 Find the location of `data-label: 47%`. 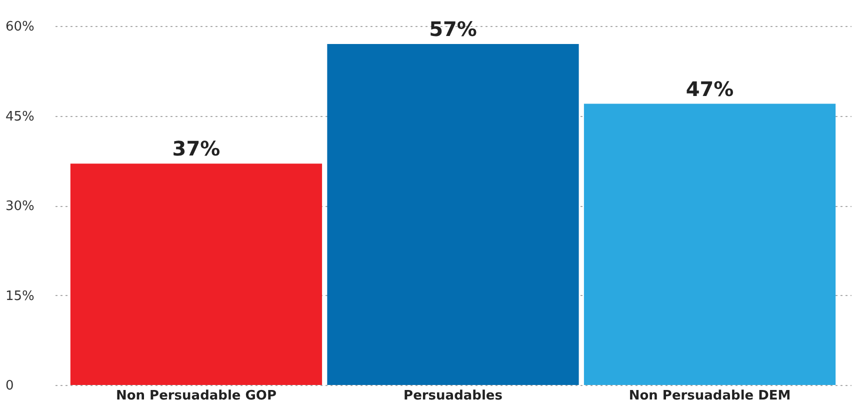

data-label: 47% is located at coordinates (710, 88).